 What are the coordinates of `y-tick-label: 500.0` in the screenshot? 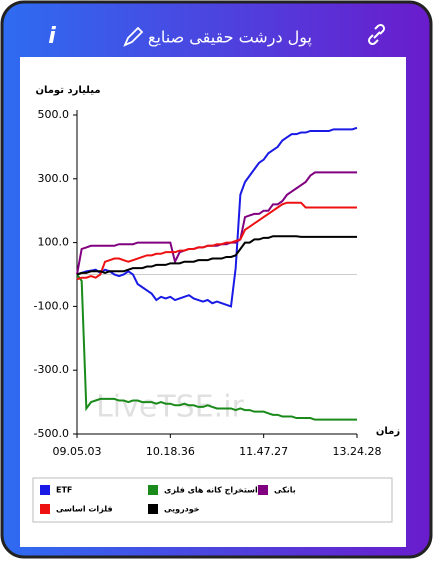 It's located at (54, 114).